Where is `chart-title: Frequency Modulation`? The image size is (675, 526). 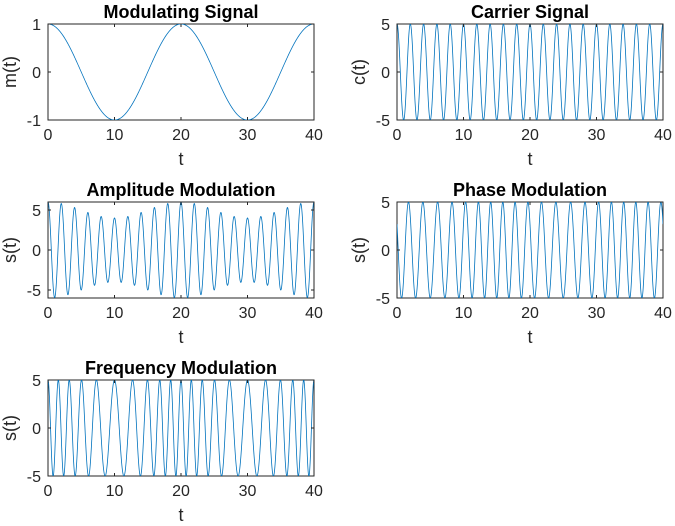
chart-title: Frequency Modulation is located at coordinates (181, 368).